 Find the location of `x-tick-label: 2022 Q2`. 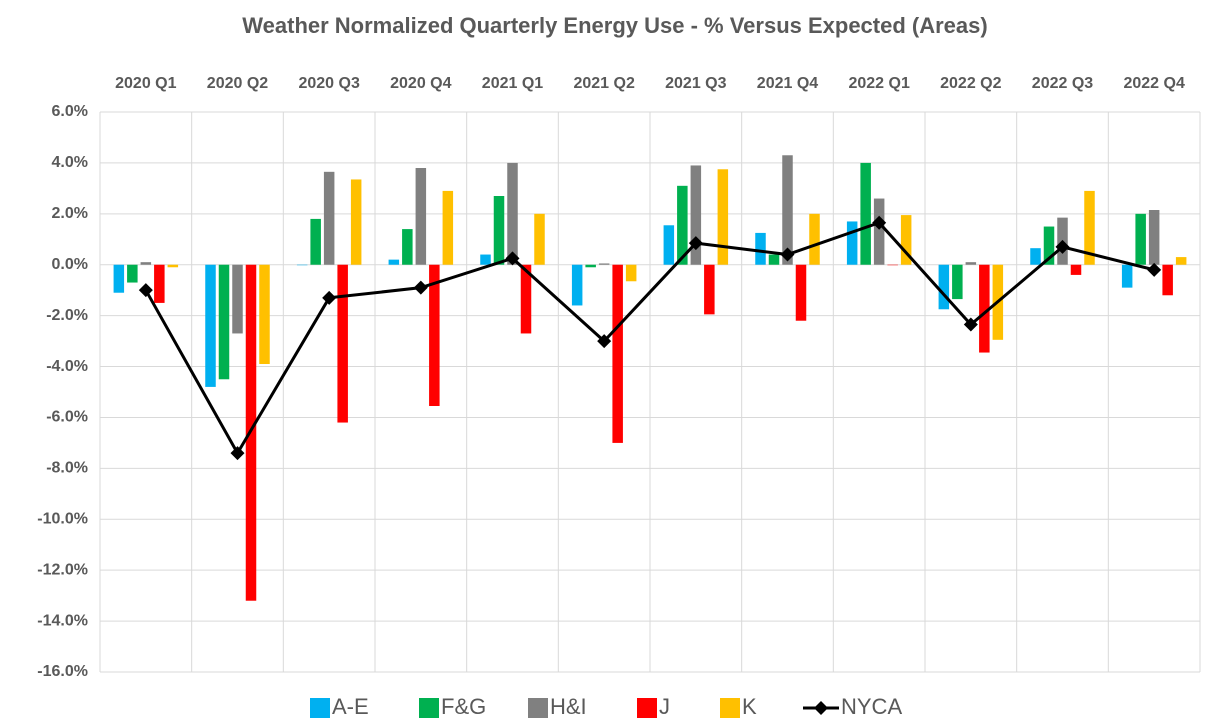

x-tick-label: 2022 Q2 is located at coordinates (970, 83).